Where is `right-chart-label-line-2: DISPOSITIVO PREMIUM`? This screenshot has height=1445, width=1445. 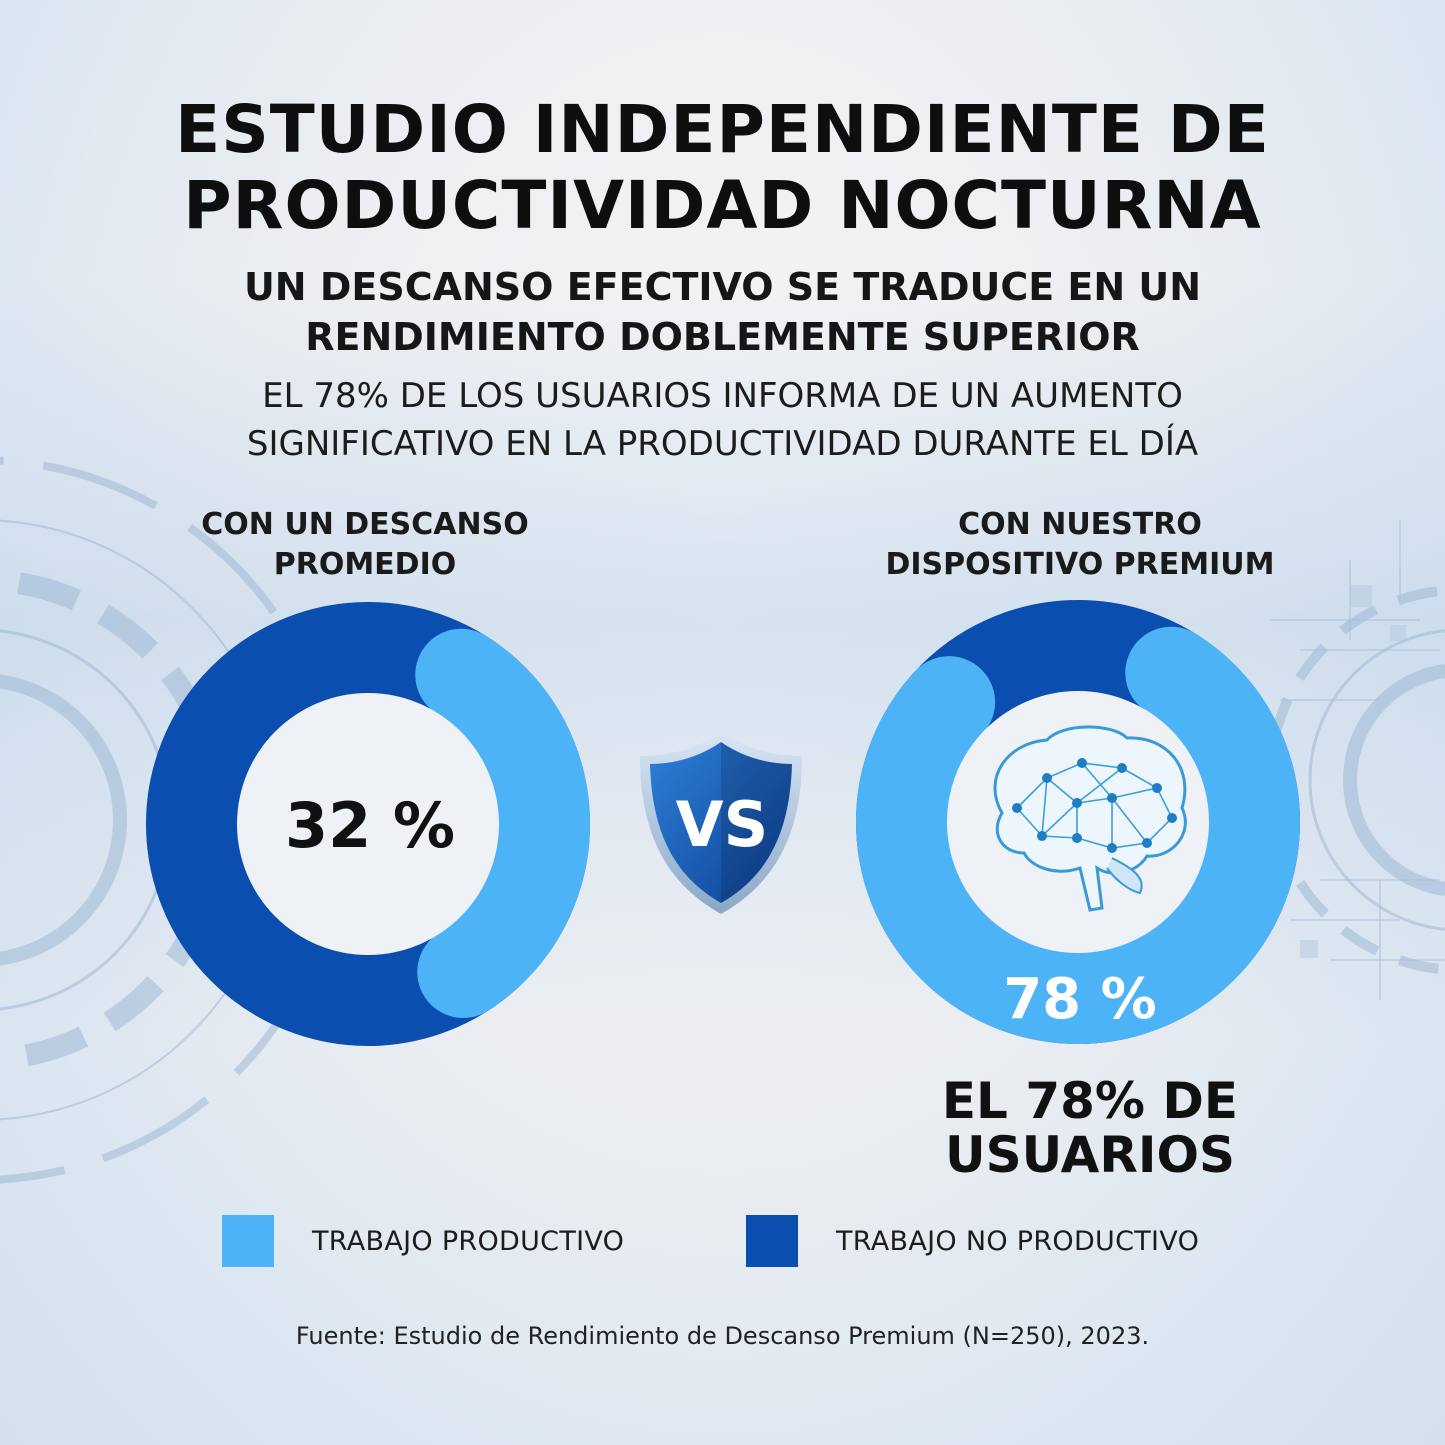
right-chart-label-line-2: DISPOSITIVO PREMIUM is located at coordinates (1080, 564).